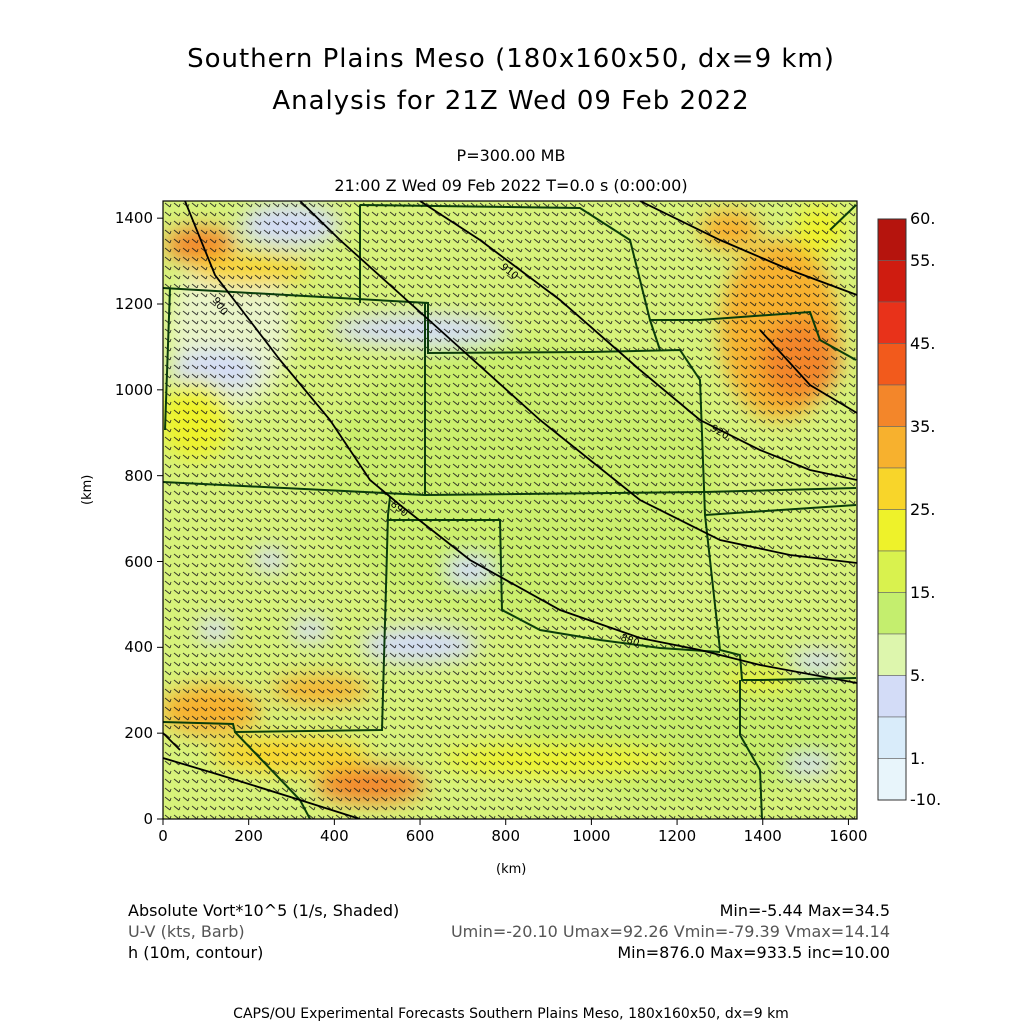  What do you see at coordinates (87, 489) in the screenshot?
I see `y-axis-label: (km)` at bounding box center [87, 489].